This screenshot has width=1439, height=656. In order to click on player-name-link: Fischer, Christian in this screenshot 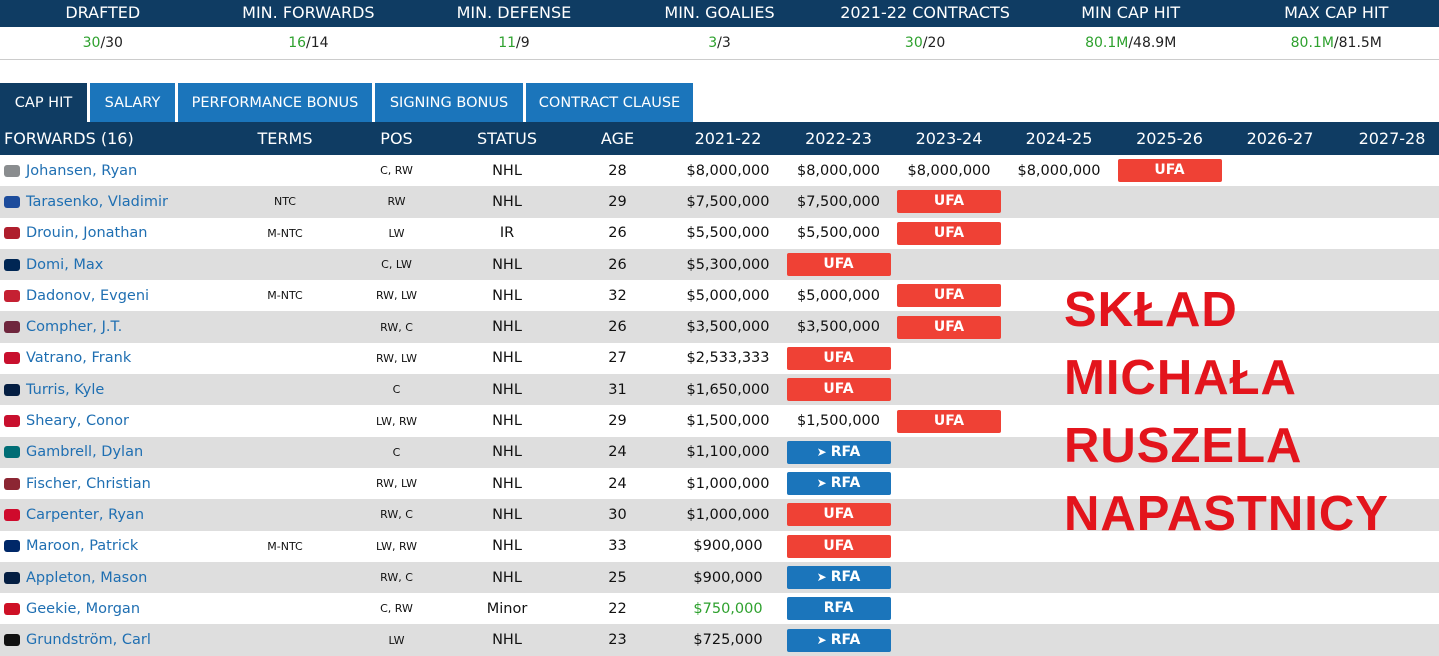, I will do `click(88, 483)`.